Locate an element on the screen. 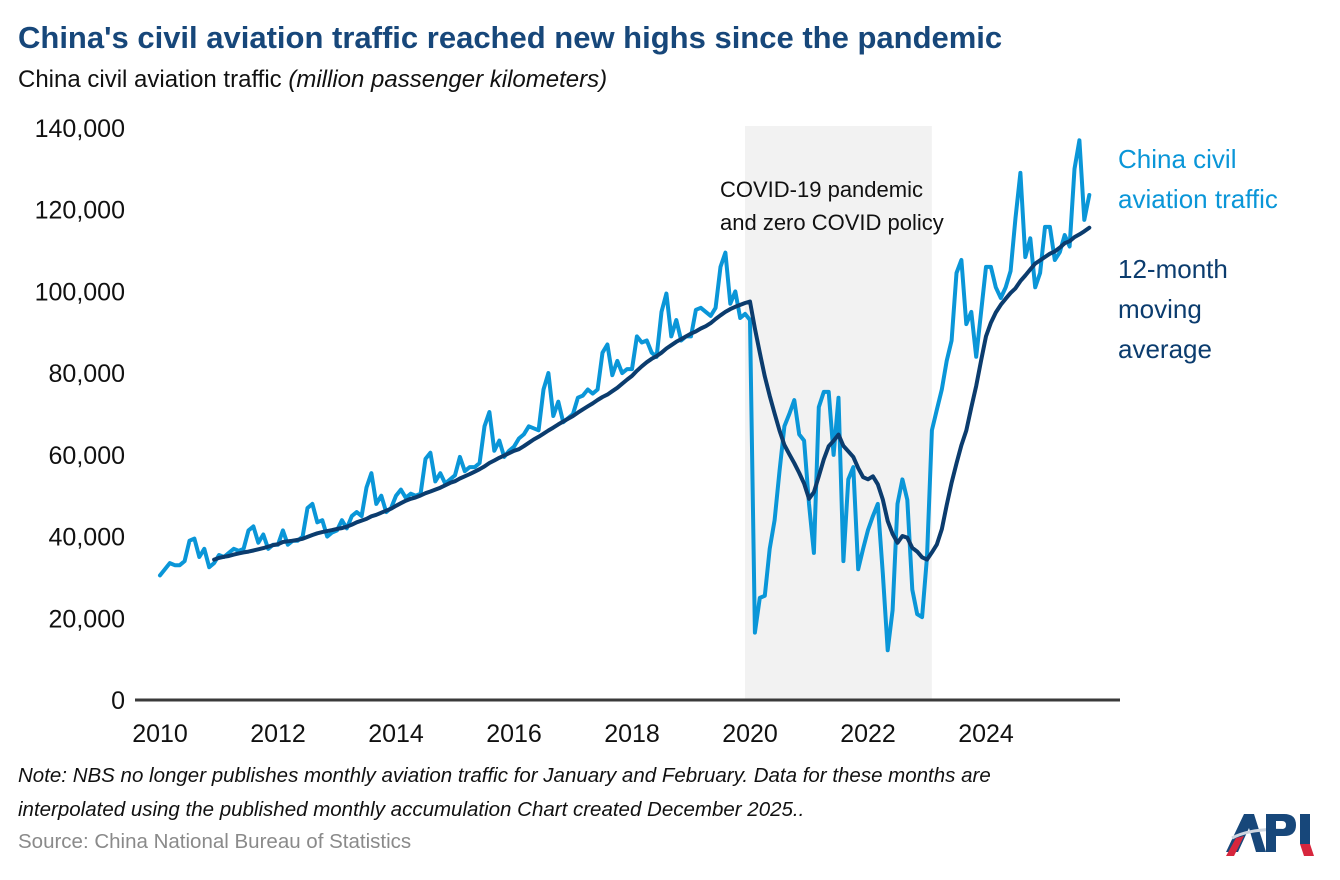 Image resolution: width=1340 pixels, height=880 pixels. y-tick-label: 40,000 is located at coordinates (87, 538).